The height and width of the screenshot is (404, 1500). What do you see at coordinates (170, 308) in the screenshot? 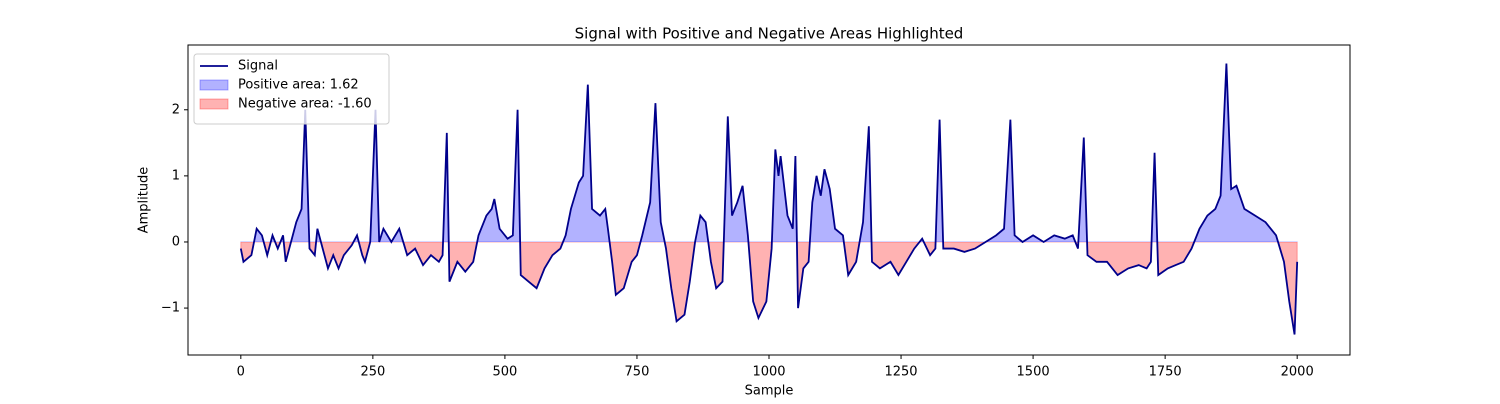
I see `y-tick-label: −1` at bounding box center [170, 308].